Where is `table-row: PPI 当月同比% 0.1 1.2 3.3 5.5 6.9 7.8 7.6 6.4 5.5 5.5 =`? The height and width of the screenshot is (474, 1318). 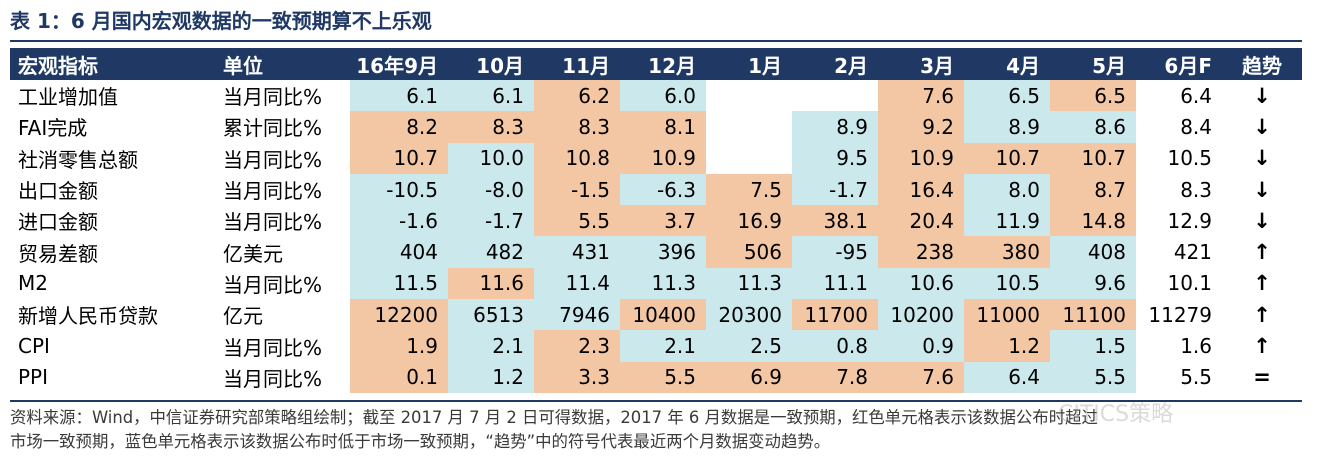
table-row: PPI 当月同比% 0.1 1.2 3.3 5.5 6.9 7.8 7.6 6.4 5.5 5.5 = is located at coordinates (656, 377).